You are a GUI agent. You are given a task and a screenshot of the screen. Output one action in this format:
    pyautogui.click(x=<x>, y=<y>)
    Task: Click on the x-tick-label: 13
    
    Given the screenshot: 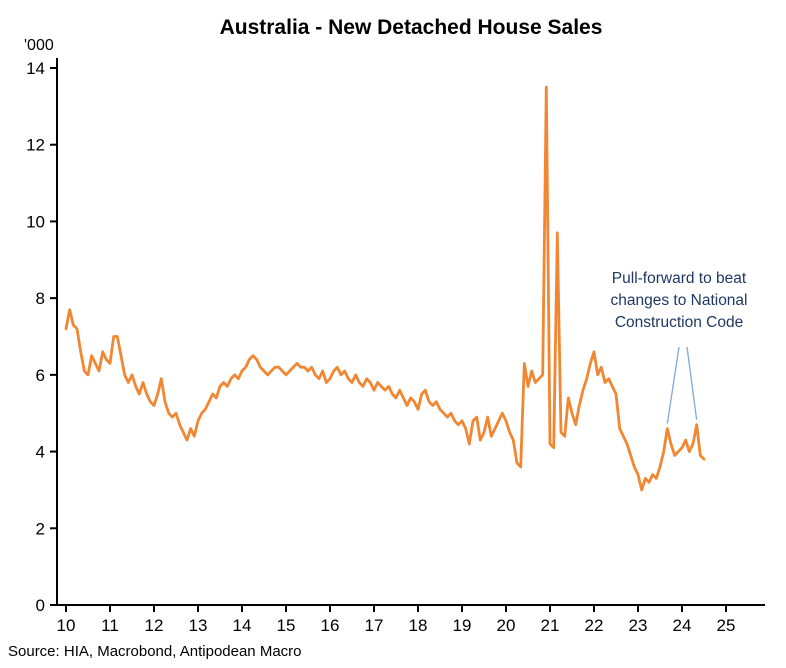 What is the action you would take?
    pyautogui.click(x=198, y=625)
    